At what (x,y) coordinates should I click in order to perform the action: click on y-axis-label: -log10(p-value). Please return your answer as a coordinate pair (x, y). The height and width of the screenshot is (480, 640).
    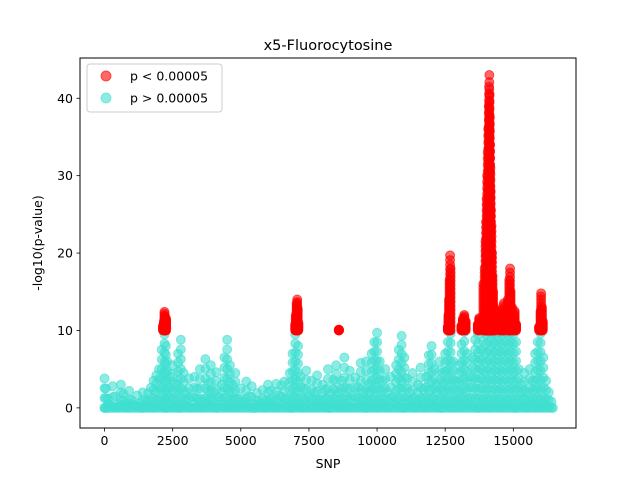
    Looking at the image, I should click on (37, 242).